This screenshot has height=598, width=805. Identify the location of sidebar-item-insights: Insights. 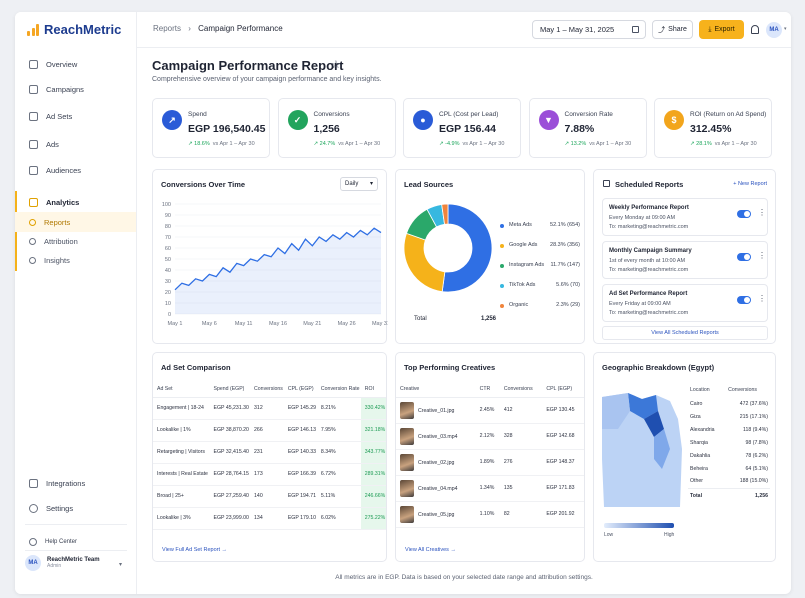
(75, 260).